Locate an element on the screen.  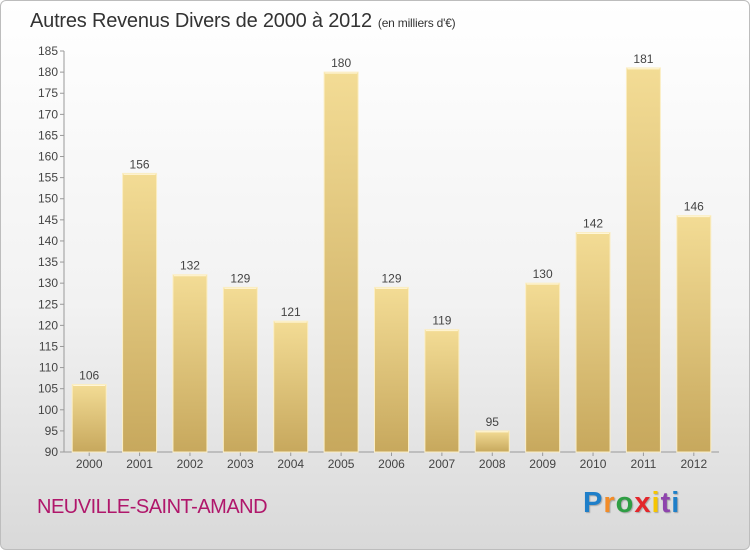
x-tick-label-2007: 2007 is located at coordinates (442, 464).